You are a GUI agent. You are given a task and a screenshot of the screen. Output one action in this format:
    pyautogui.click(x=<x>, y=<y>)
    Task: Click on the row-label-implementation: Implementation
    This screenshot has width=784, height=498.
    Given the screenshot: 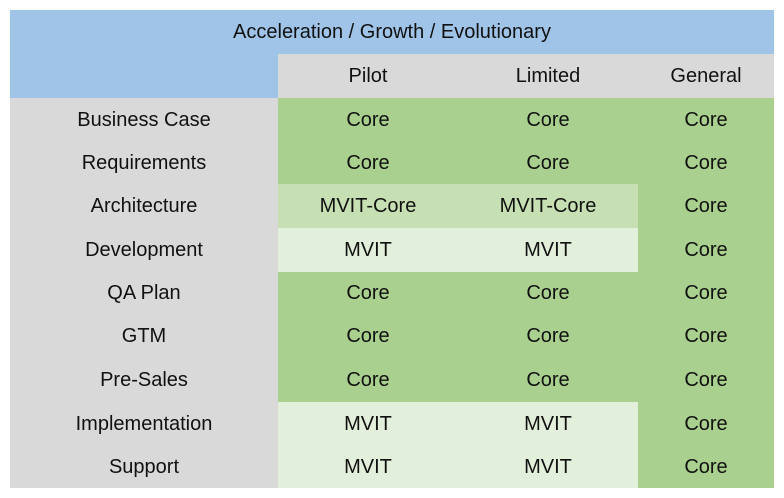 What is the action you would take?
    pyautogui.click(x=144, y=424)
    